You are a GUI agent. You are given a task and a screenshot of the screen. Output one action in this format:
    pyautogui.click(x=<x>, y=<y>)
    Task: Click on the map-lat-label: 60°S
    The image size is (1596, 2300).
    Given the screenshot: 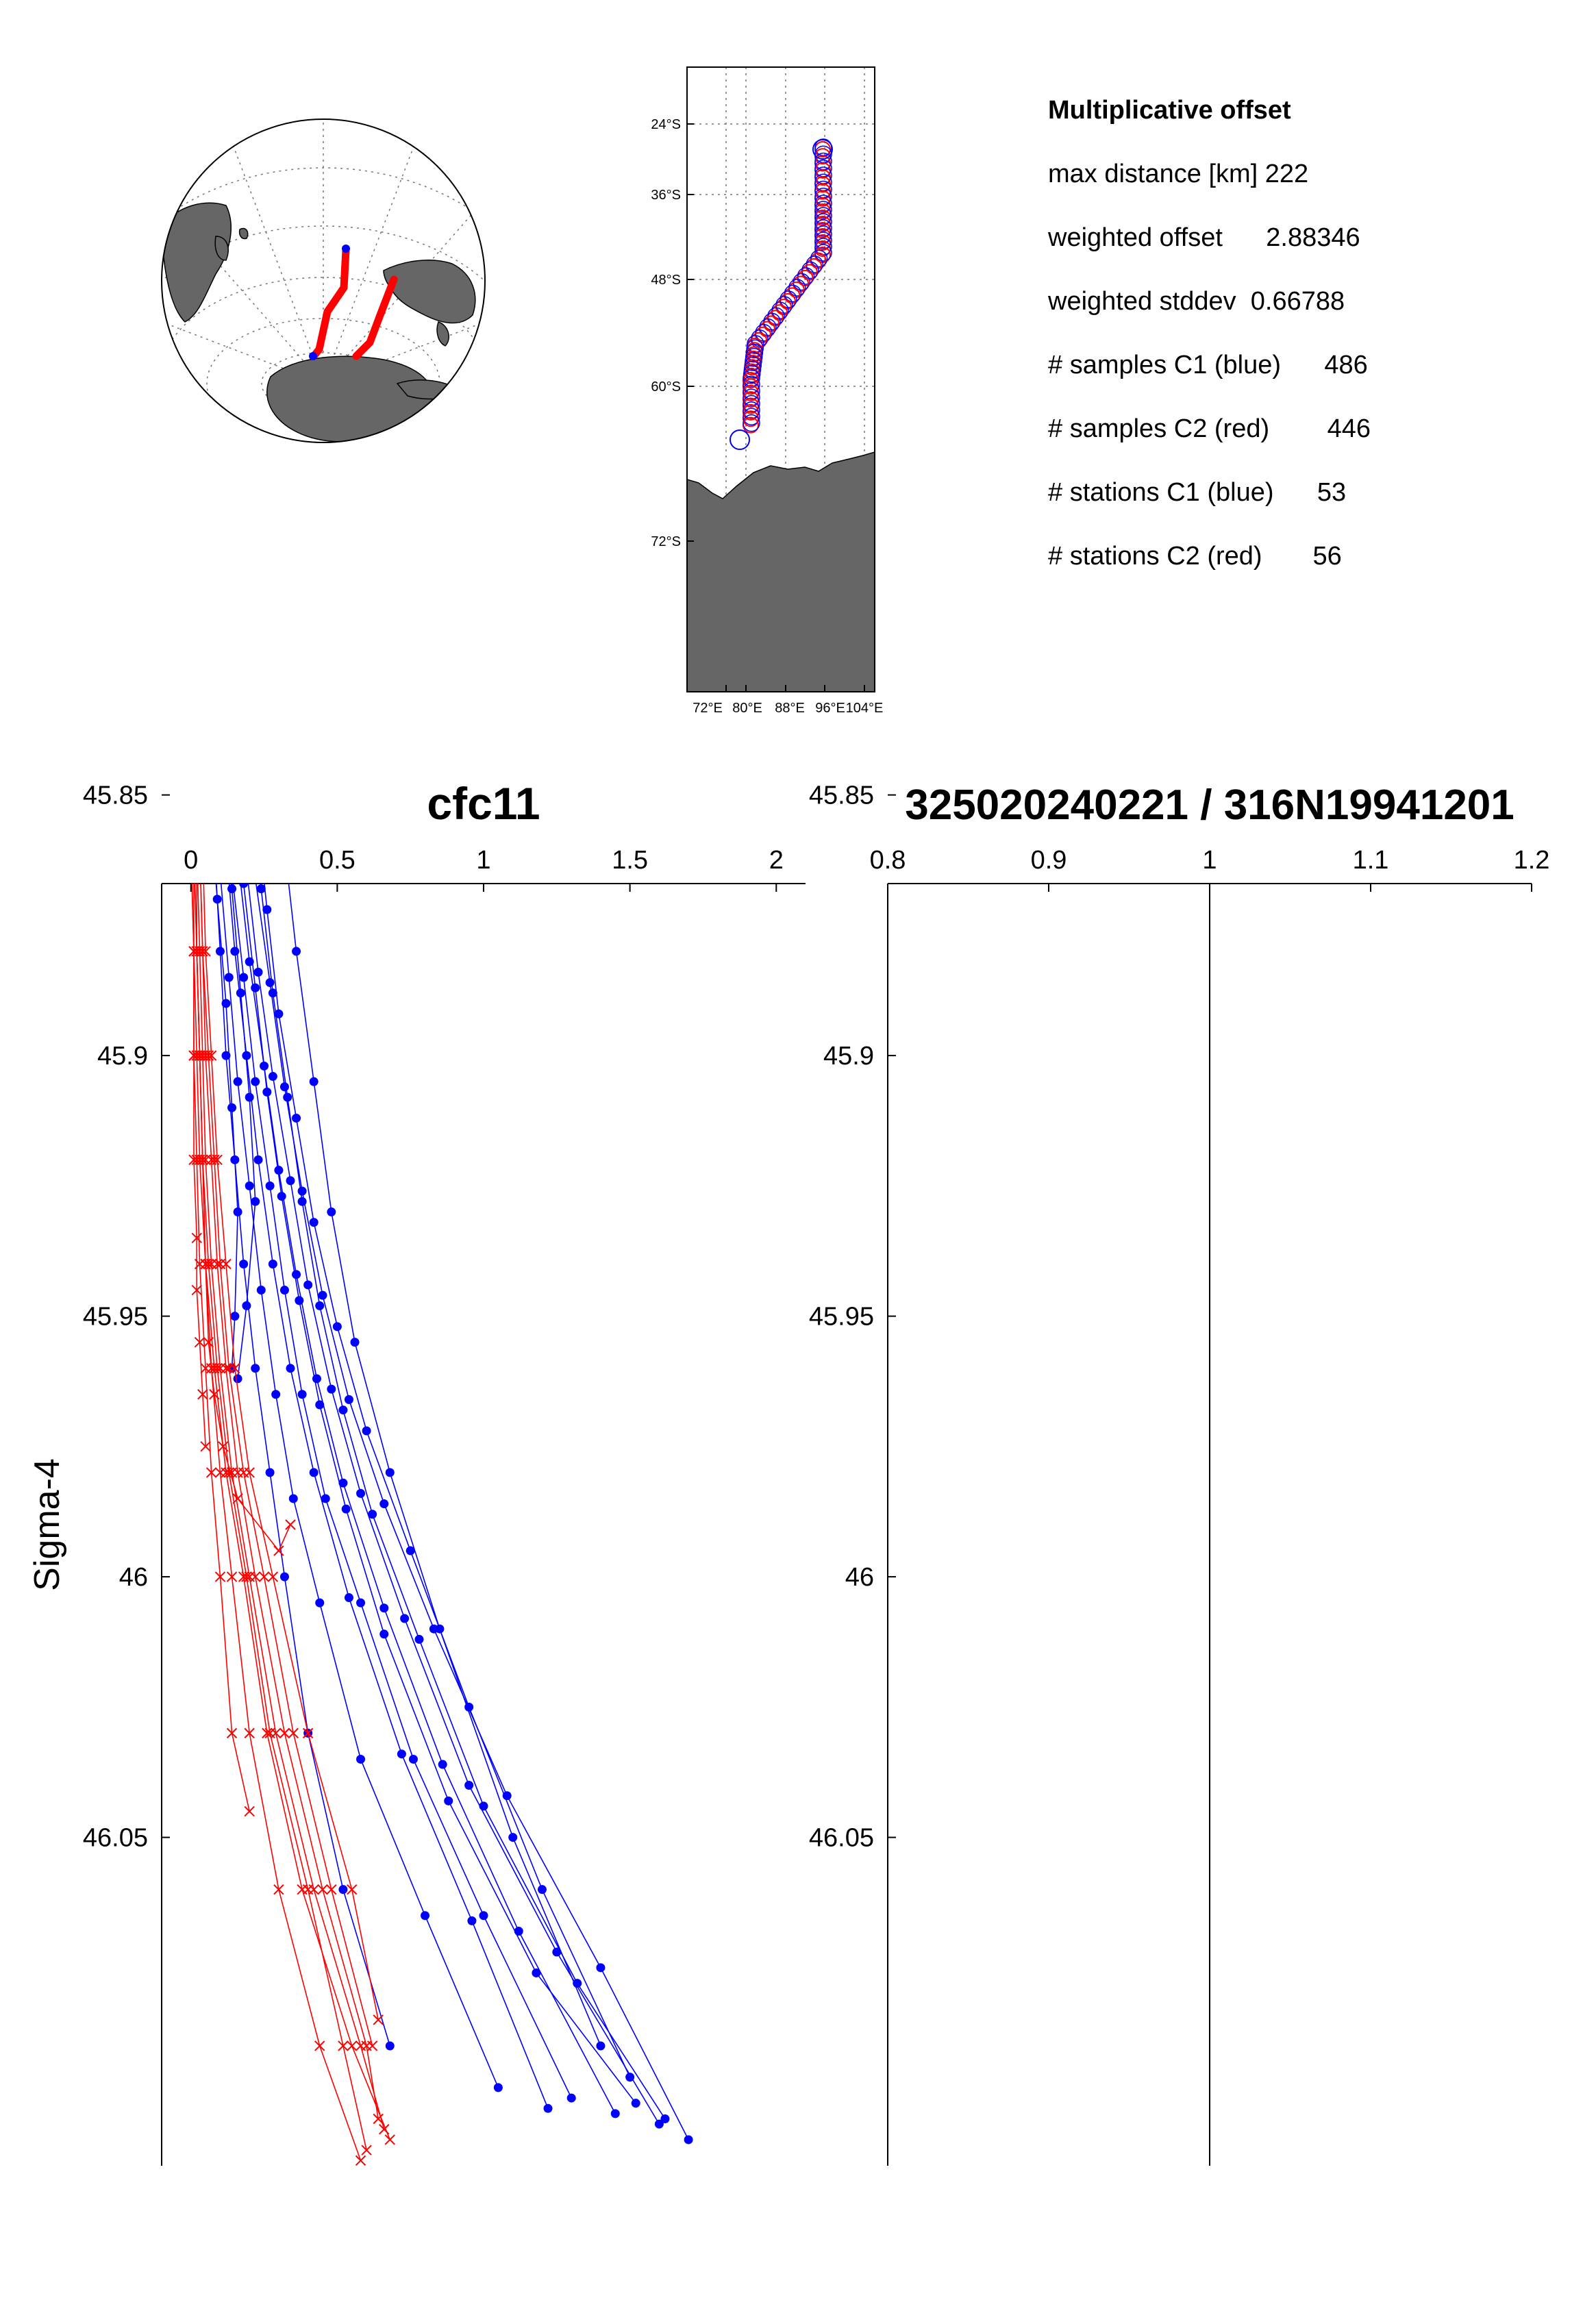 What is the action you would take?
    pyautogui.click(x=666, y=387)
    